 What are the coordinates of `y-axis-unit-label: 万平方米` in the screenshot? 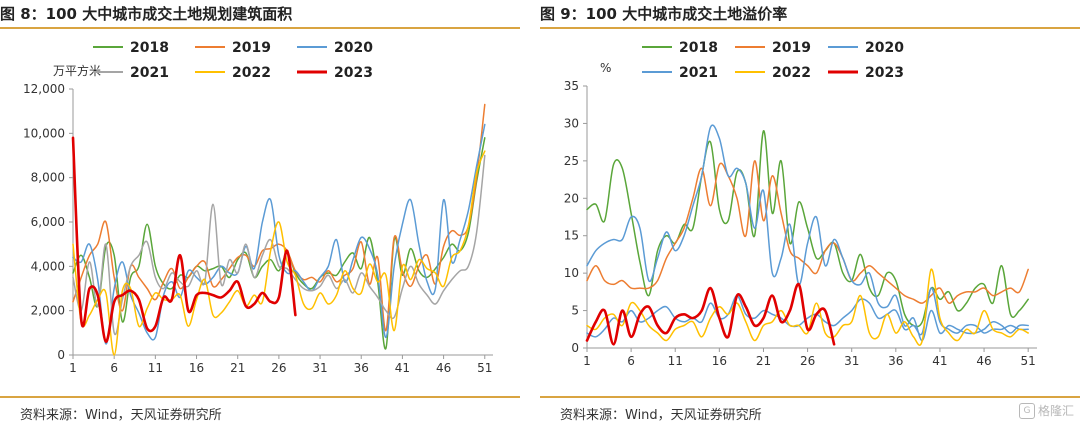 It's located at (77, 70).